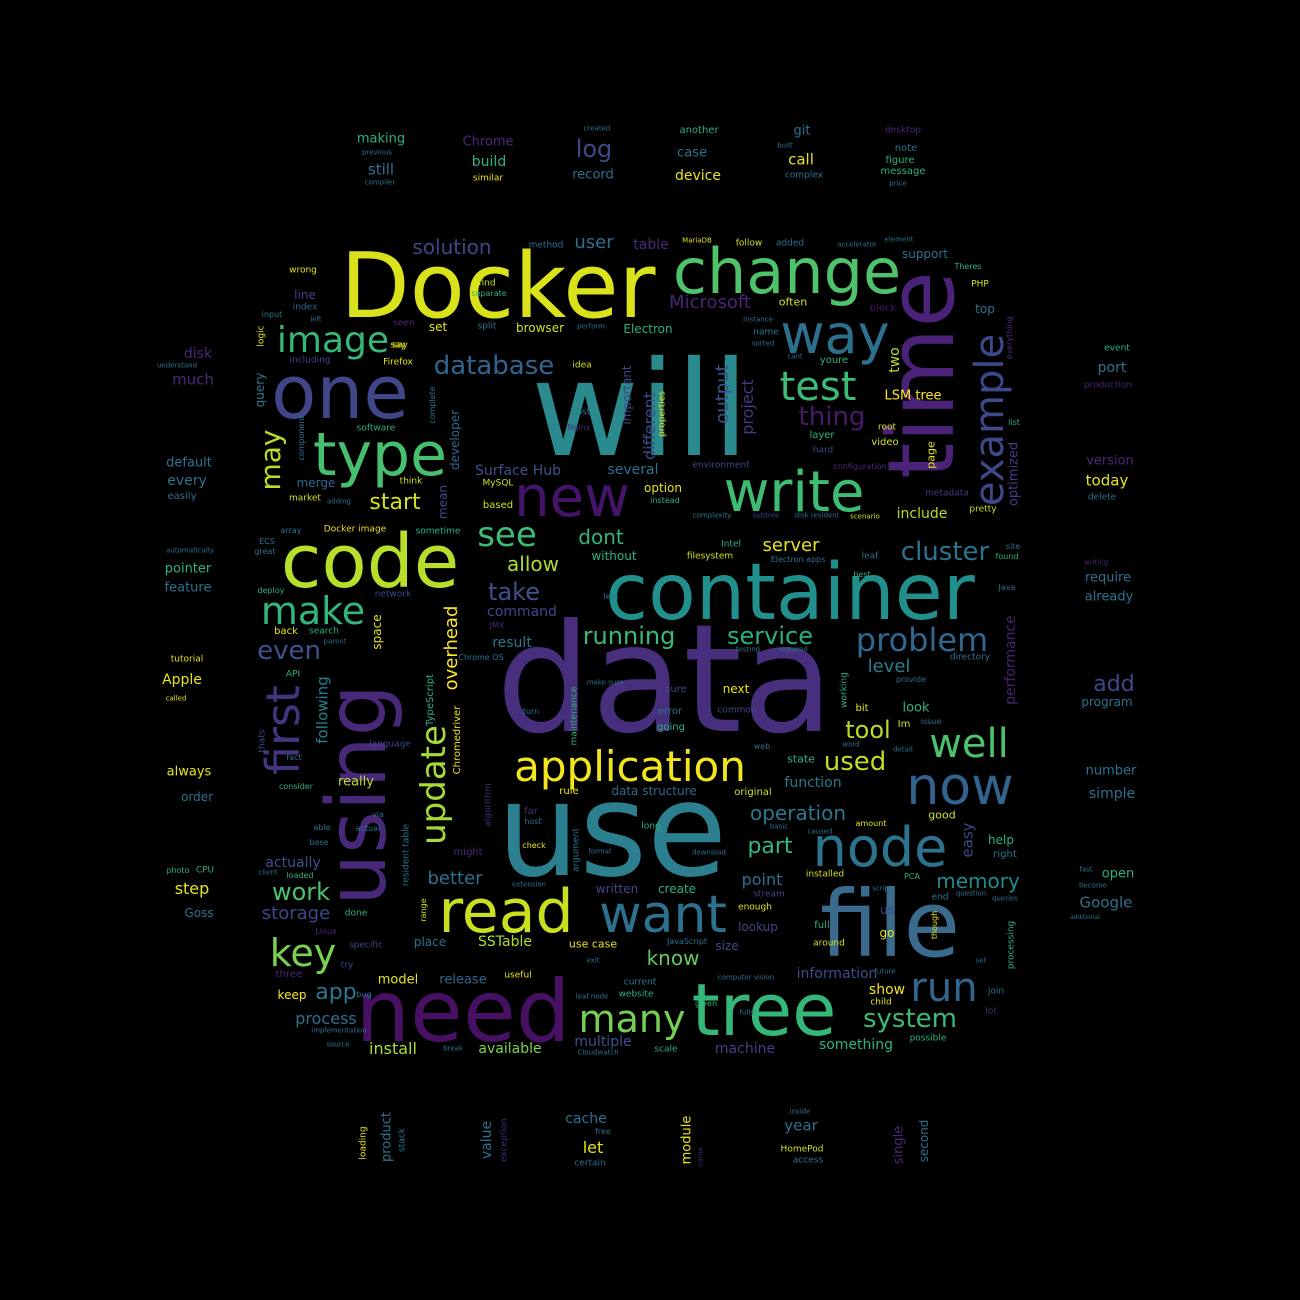 The height and width of the screenshot is (1300, 1300). What do you see at coordinates (1086, 869) in the screenshot?
I see `word-fast: fast` at bounding box center [1086, 869].